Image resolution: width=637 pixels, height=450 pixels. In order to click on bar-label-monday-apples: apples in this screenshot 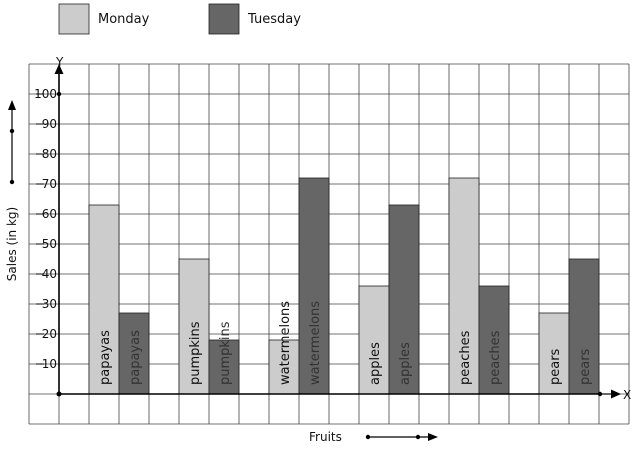, I will do `click(375, 363)`.